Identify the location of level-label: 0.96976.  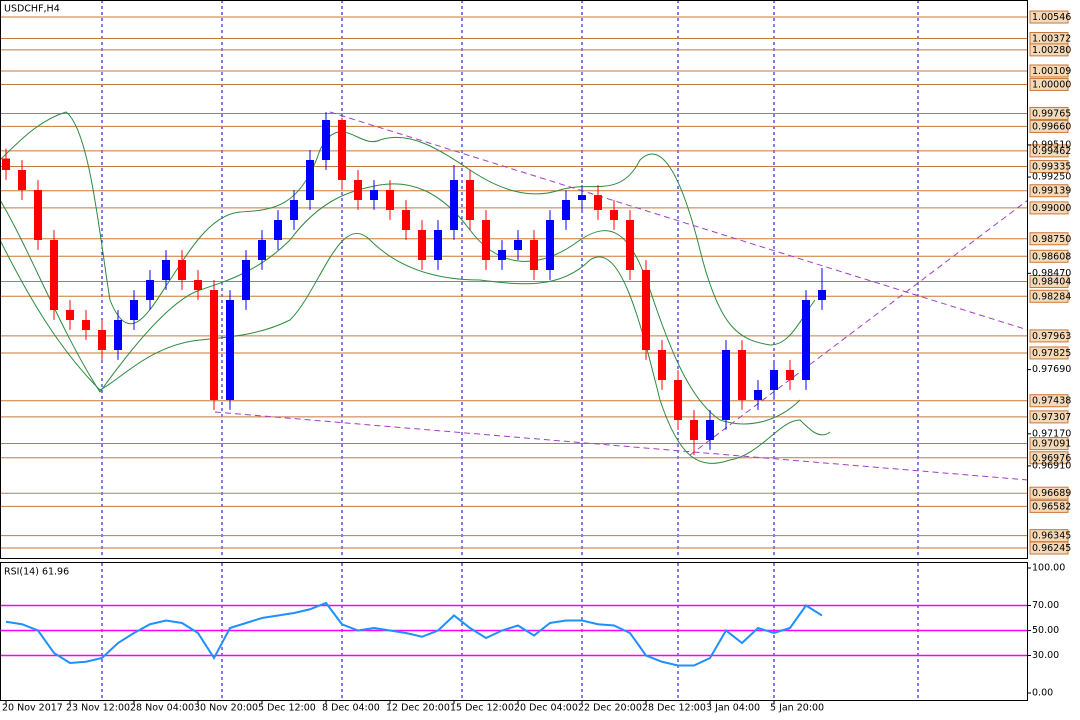
(1051, 458).